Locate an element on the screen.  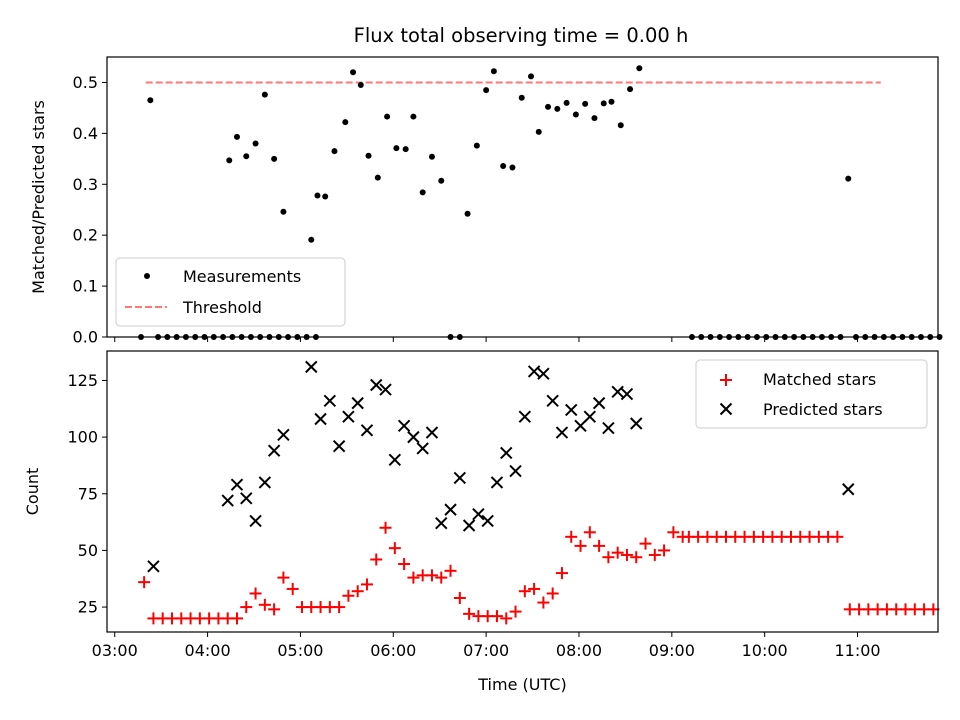
bottom-ytick-label: 100 is located at coordinates (82, 437).